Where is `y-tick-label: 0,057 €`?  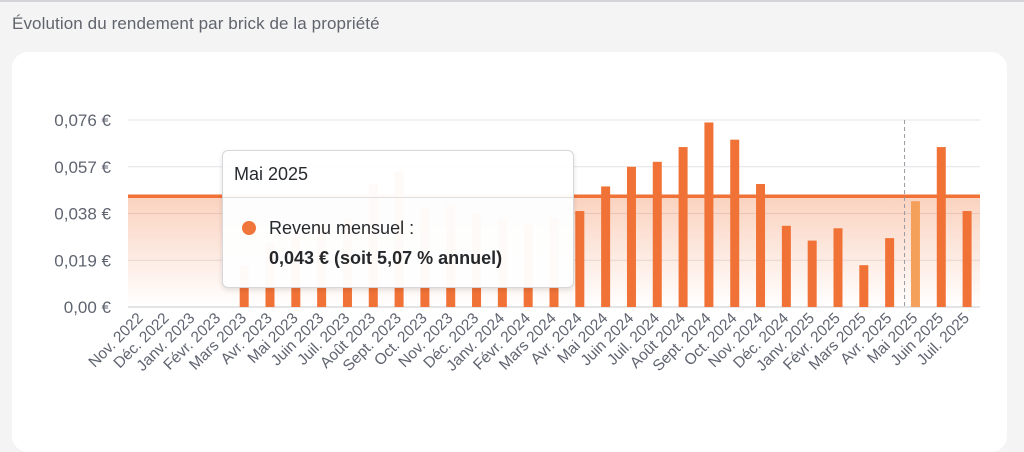 y-tick-label: 0,057 € is located at coordinates (82, 167).